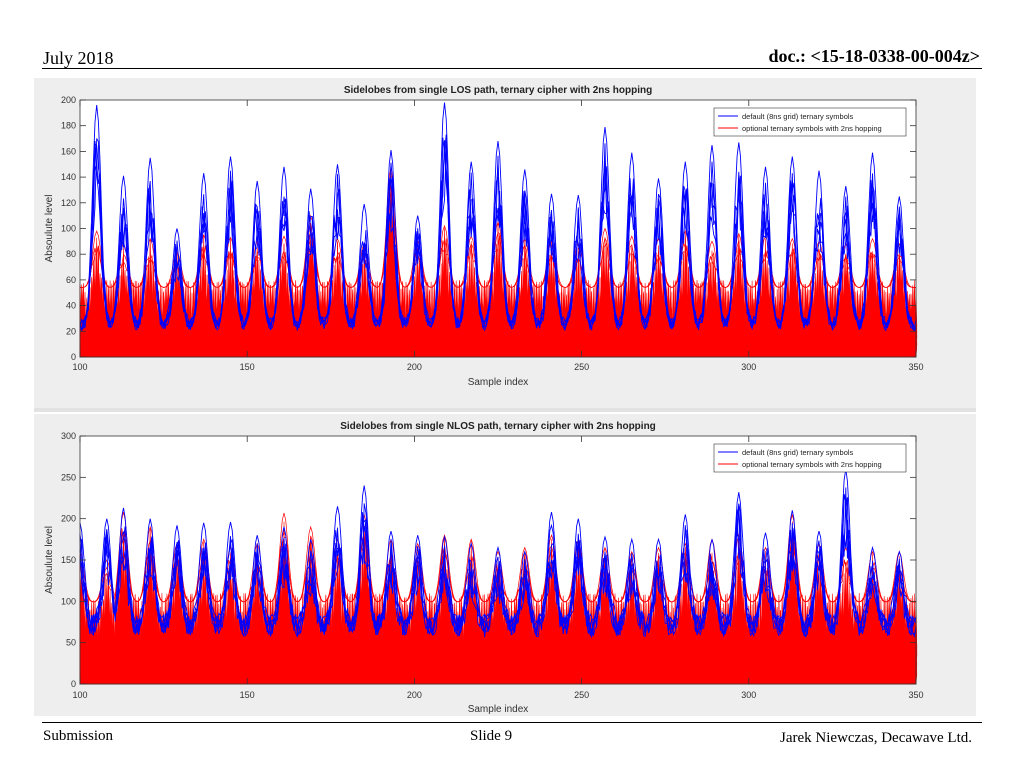 The image size is (1024, 768). What do you see at coordinates (68, 151) in the screenshot?
I see `y-tick-label: 160` at bounding box center [68, 151].